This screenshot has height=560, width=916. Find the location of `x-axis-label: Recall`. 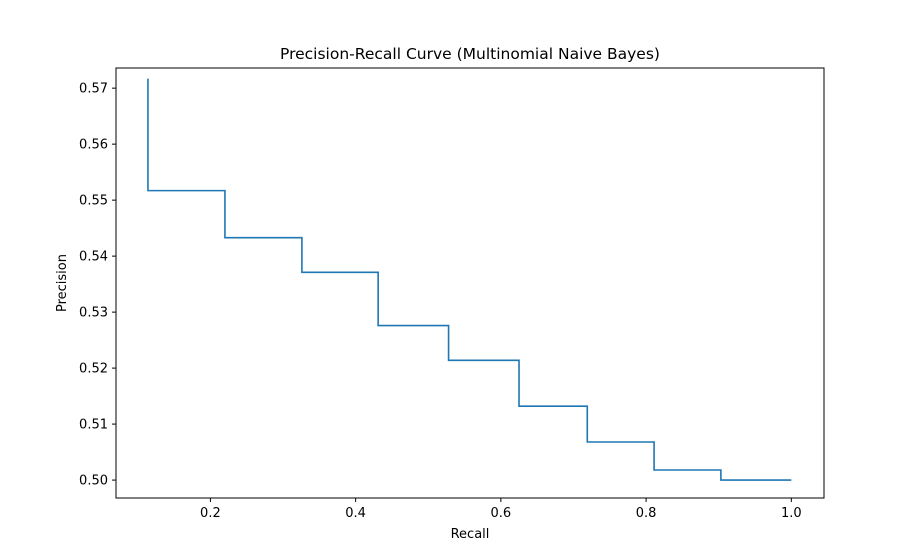

x-axis-label: Recall is located at coordinates (470, 534).